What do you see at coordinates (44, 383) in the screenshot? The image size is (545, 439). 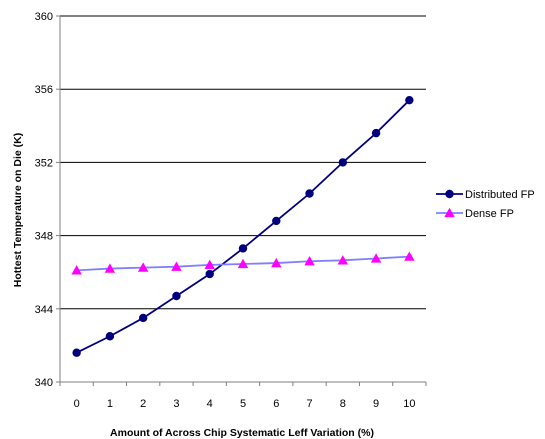 I see `y-tick-label: 340` at bounding box center [44, 383].